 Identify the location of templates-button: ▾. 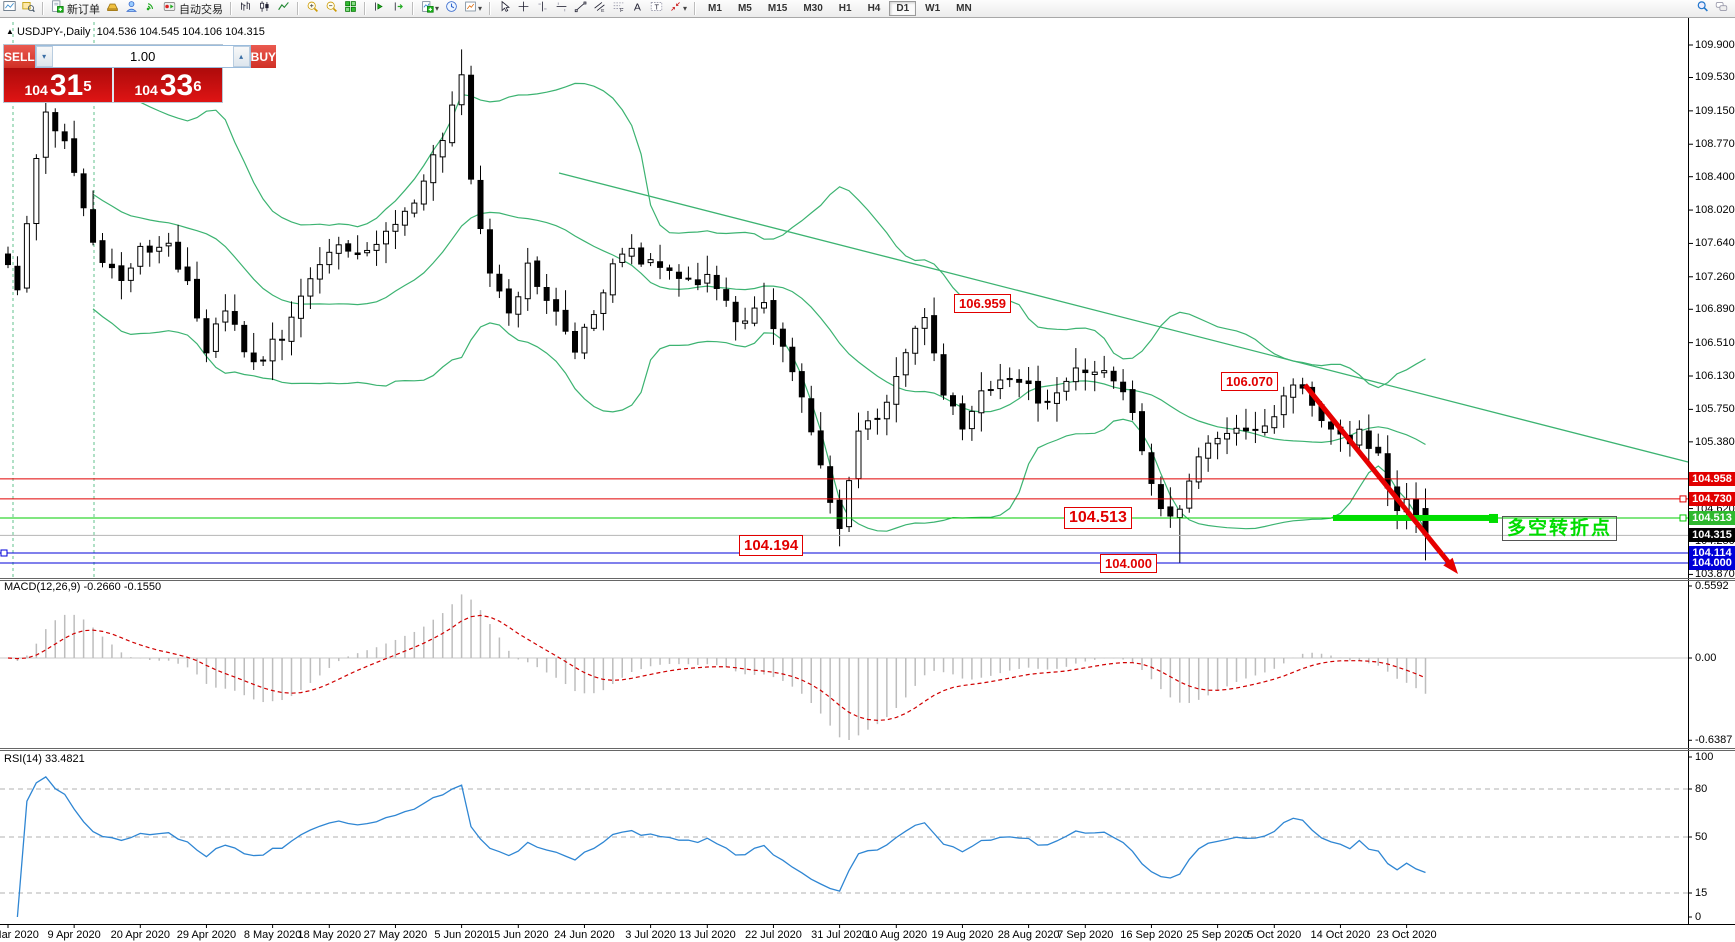
(473, 8).